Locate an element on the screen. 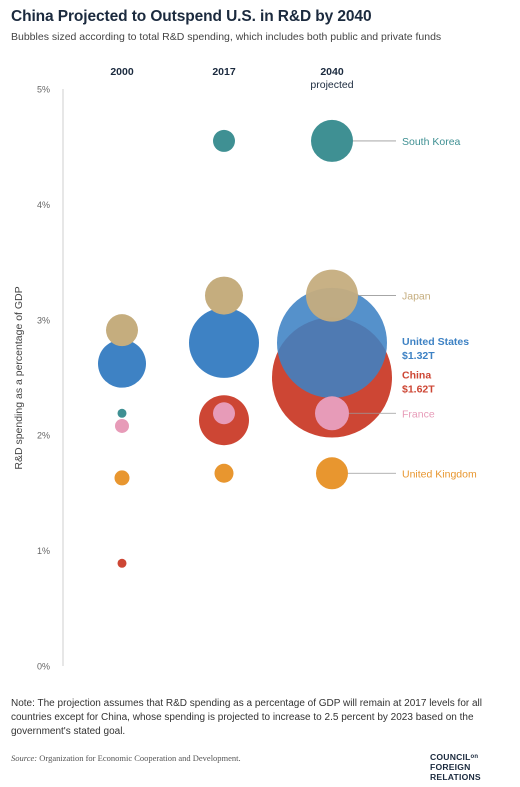  source-label: Source: is located at coordinates (24, 758).